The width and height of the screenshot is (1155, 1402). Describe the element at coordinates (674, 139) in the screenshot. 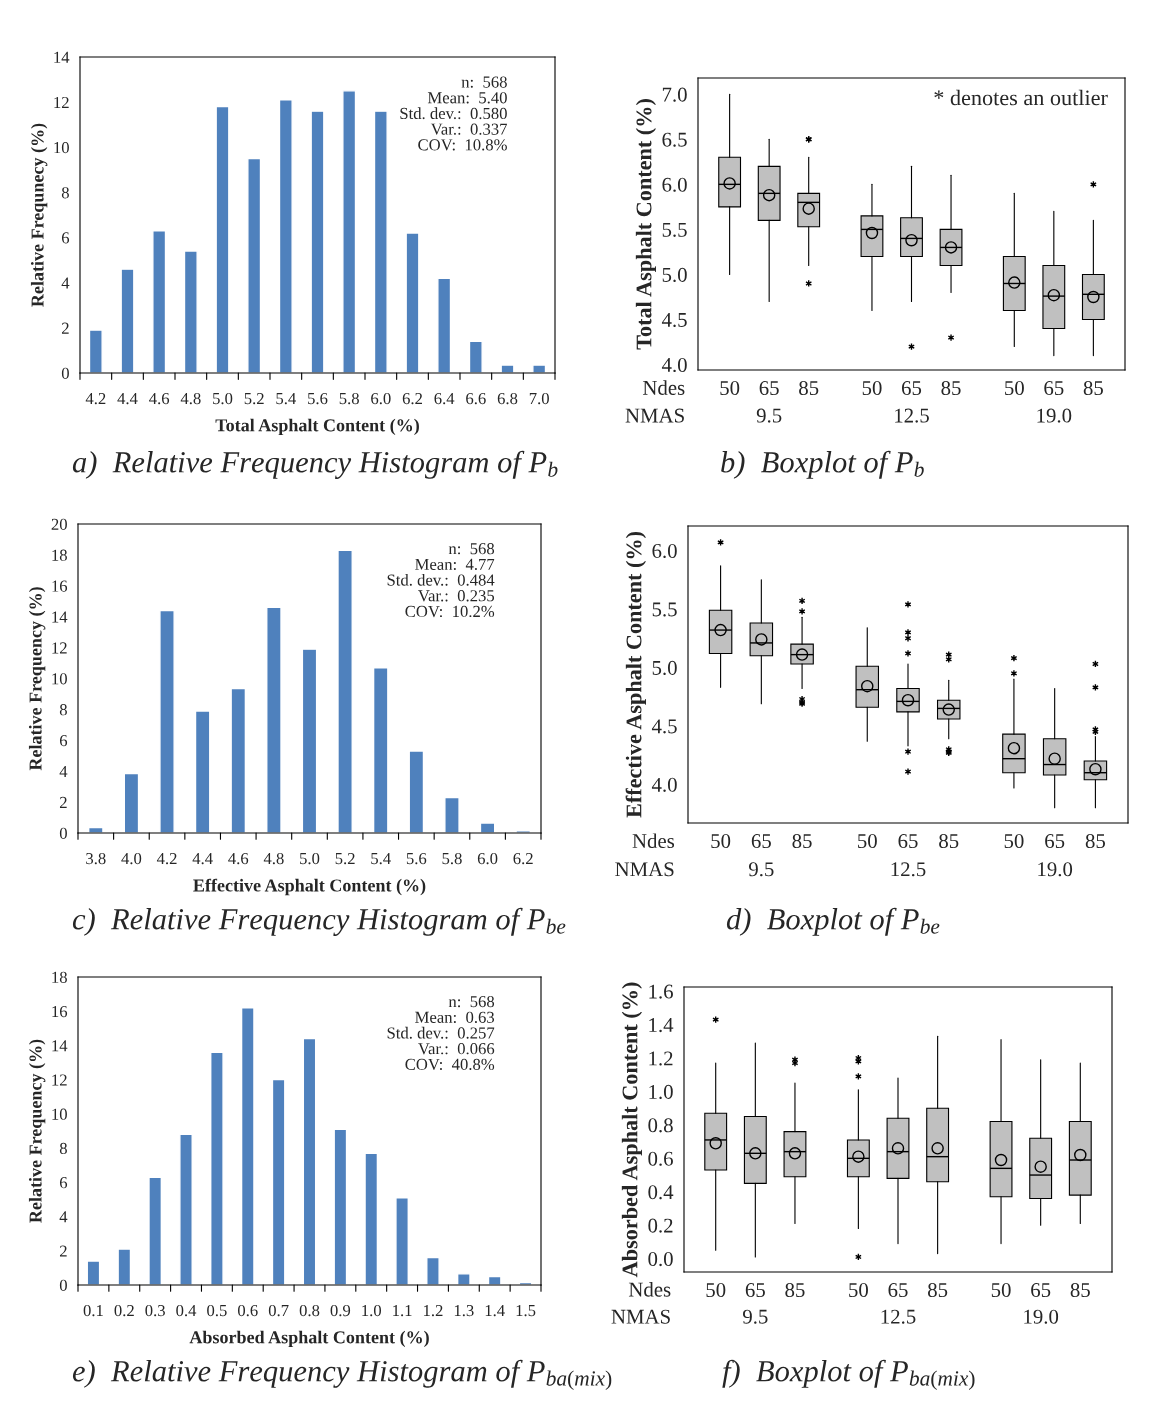

I see `y-tick-label: 6.5` at that location.